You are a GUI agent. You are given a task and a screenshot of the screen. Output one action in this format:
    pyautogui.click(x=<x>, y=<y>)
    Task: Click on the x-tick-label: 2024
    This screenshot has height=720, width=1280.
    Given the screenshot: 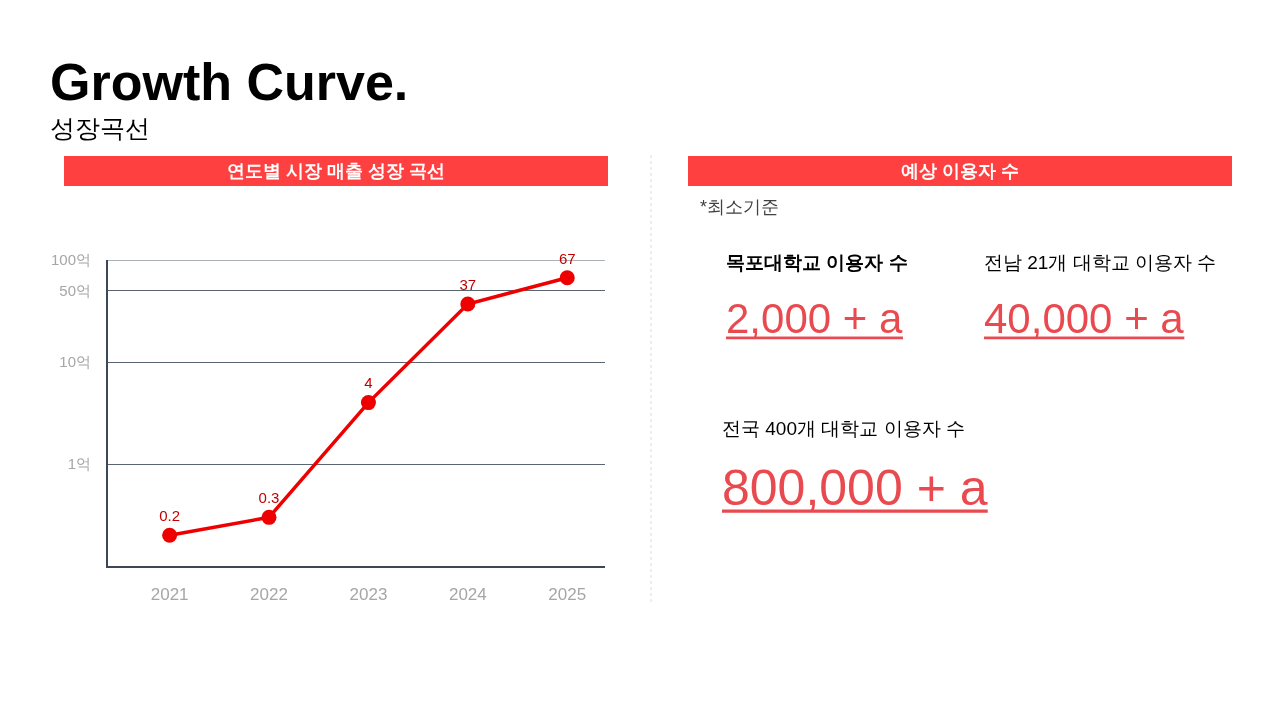 What is the action you would take?
    pyautogui.click(x=467, y=595)
    